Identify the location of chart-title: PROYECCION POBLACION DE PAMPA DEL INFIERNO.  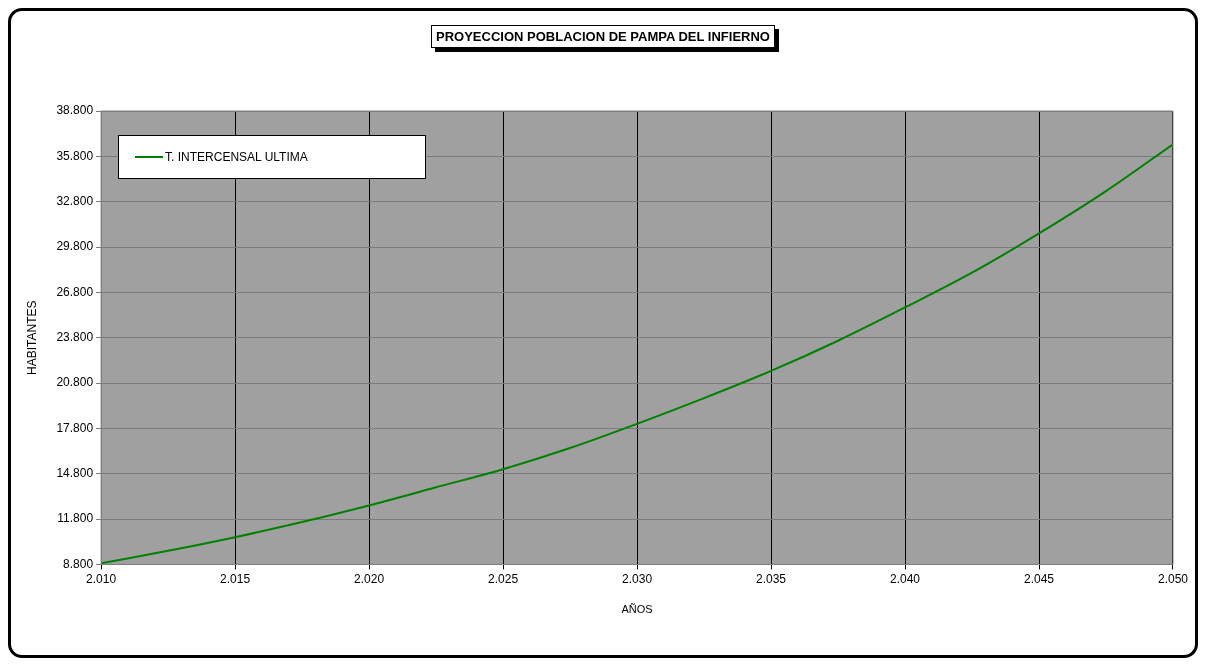
(603, 36).